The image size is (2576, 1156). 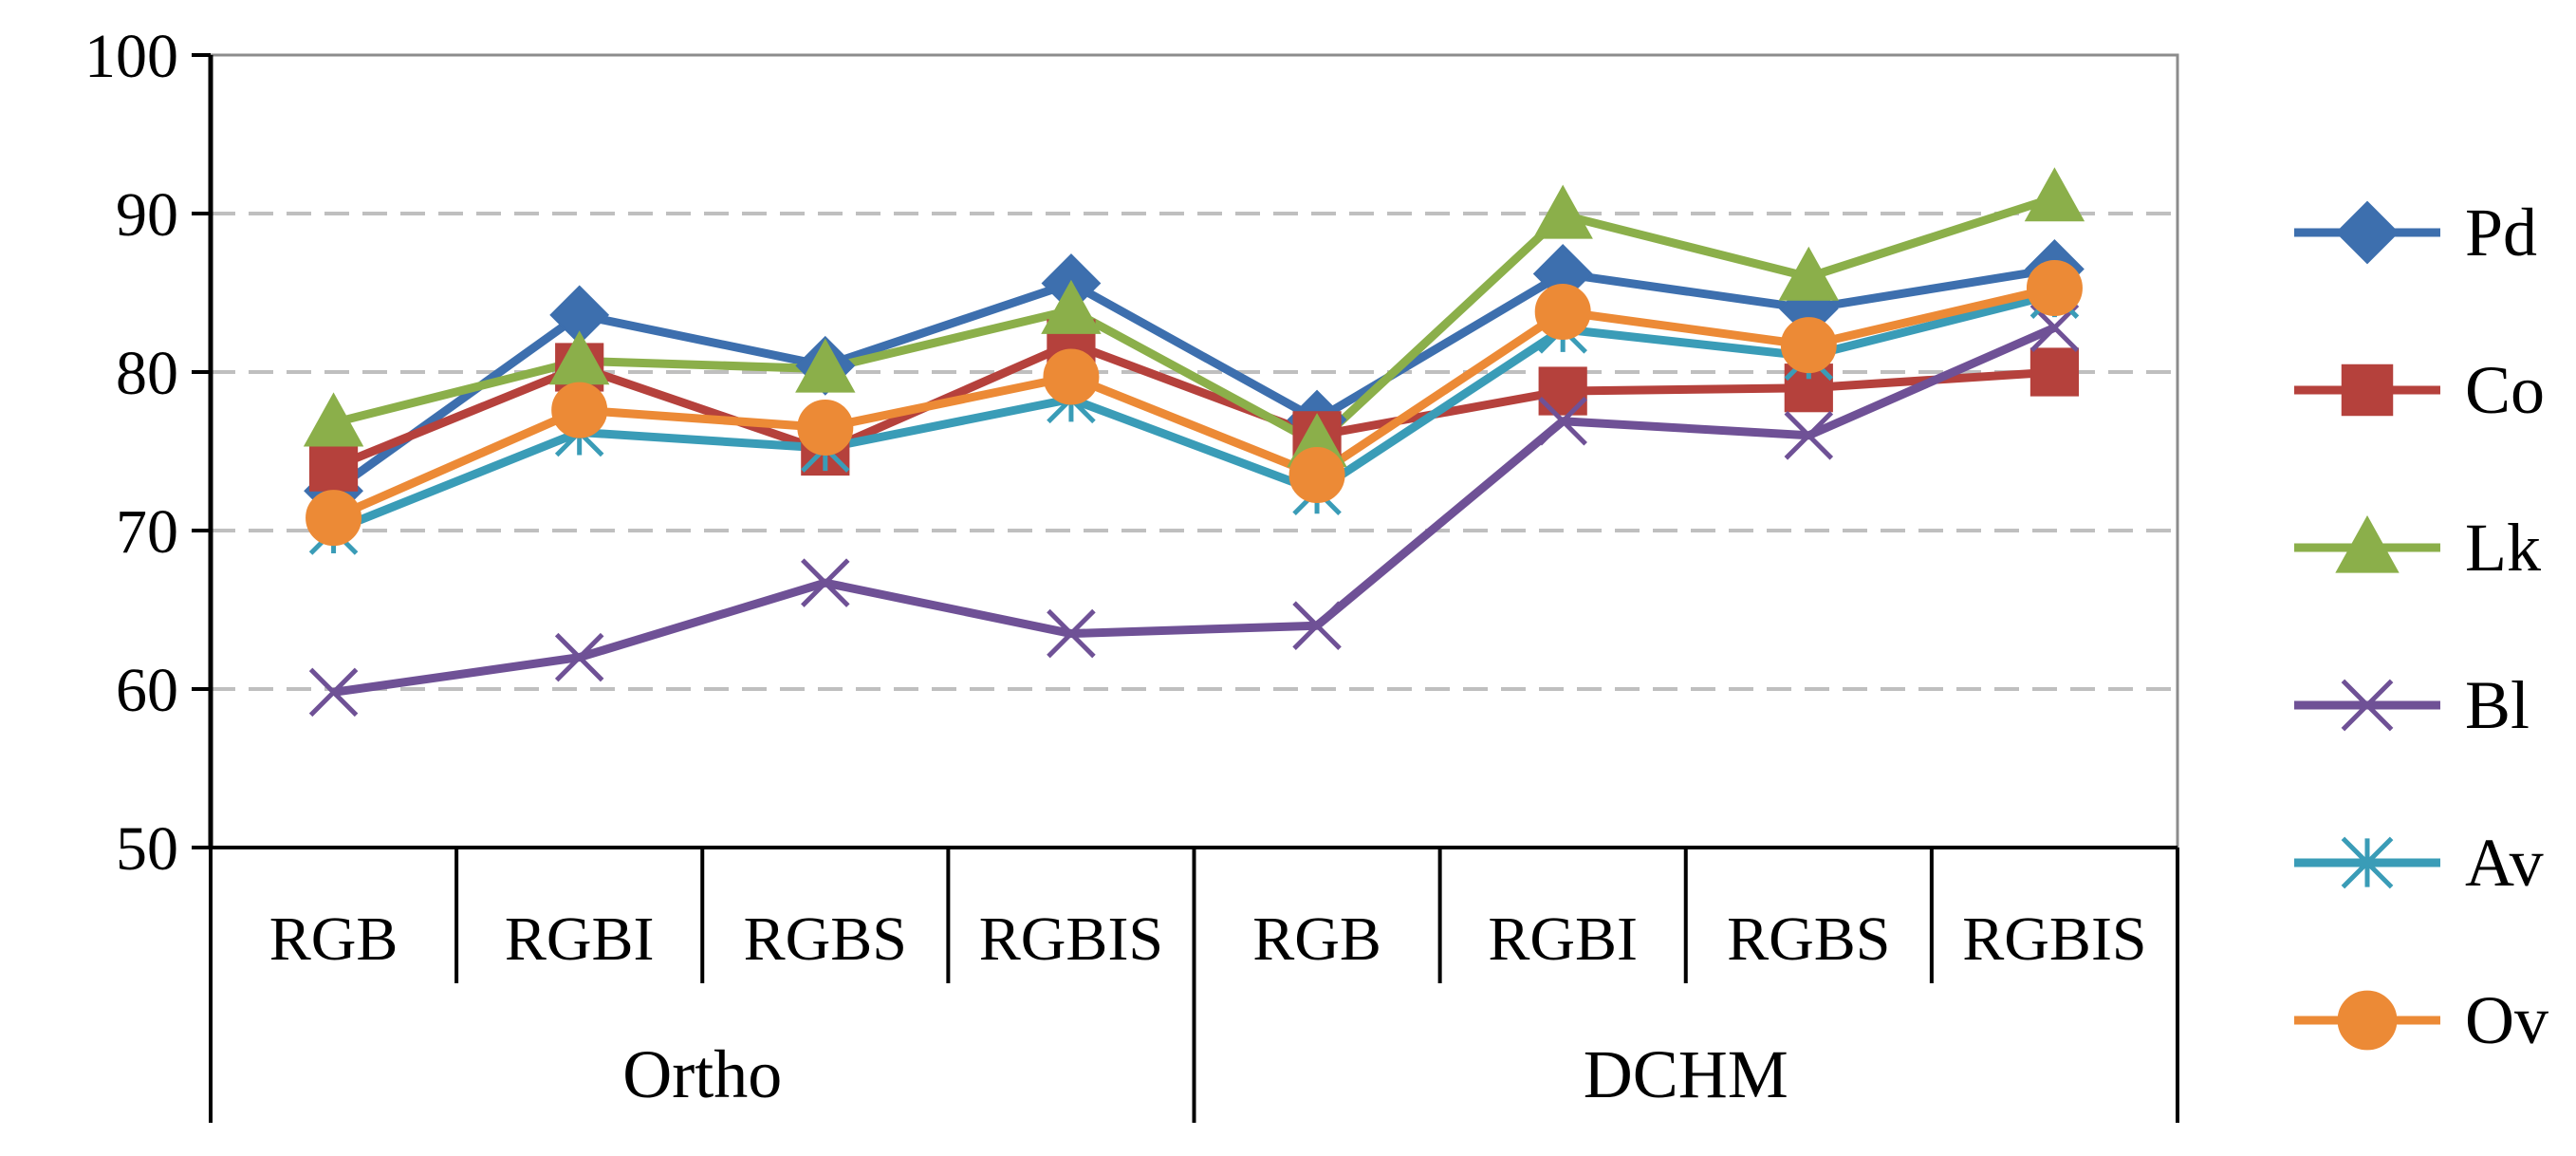 I want to click on legend-marker-co, so click(x=2367, y=390).